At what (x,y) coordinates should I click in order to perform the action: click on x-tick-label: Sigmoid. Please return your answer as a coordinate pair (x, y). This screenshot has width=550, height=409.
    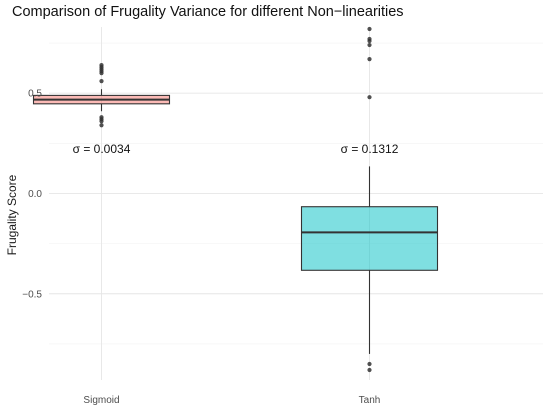
    Looking at the image, I should click on (101, 400).